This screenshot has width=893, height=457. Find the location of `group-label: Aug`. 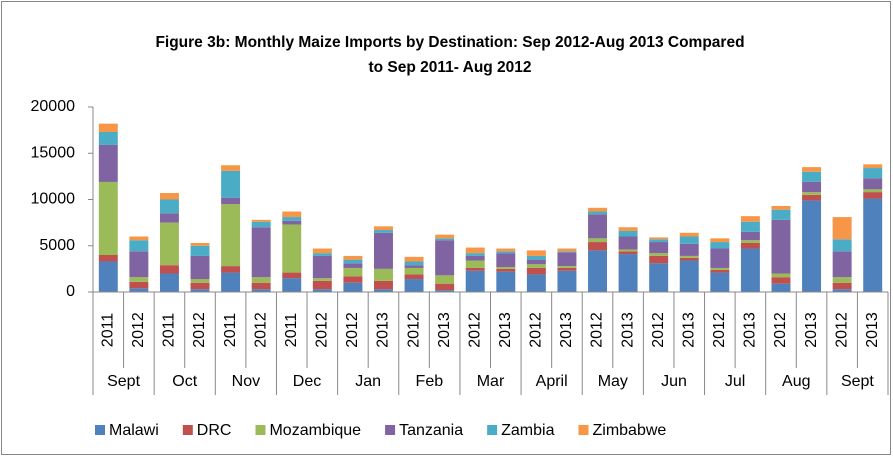

group-label: Aug is located at coordinates (796, 381).